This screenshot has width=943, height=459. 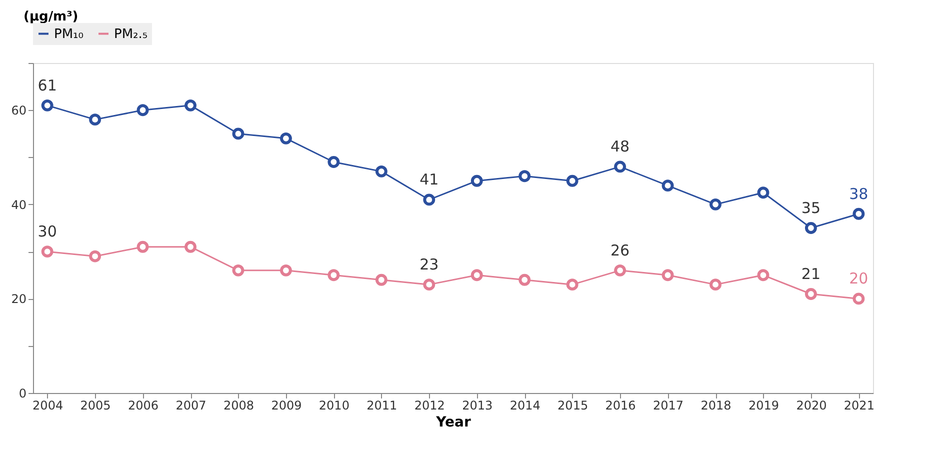 I want to click on x-tick-label: 2011, so click(x=382, y=405).